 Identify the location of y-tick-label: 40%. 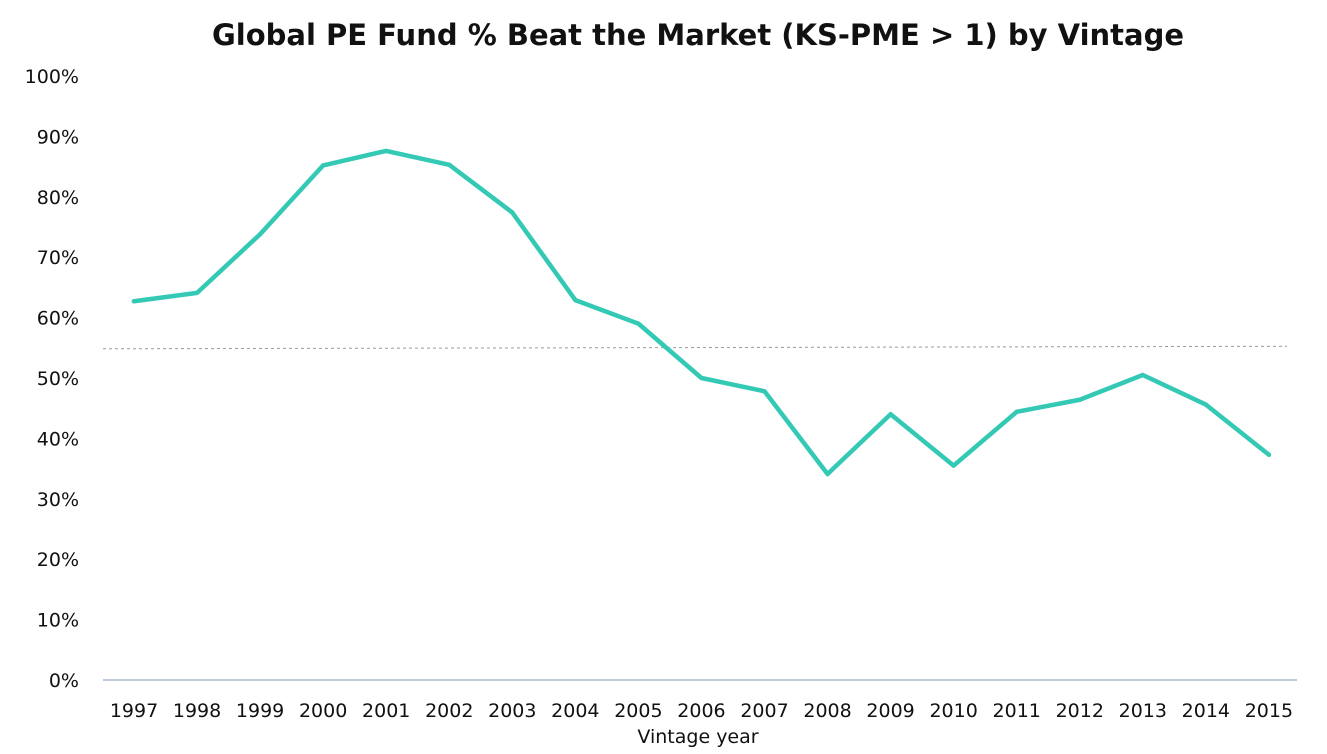
(58, 439).